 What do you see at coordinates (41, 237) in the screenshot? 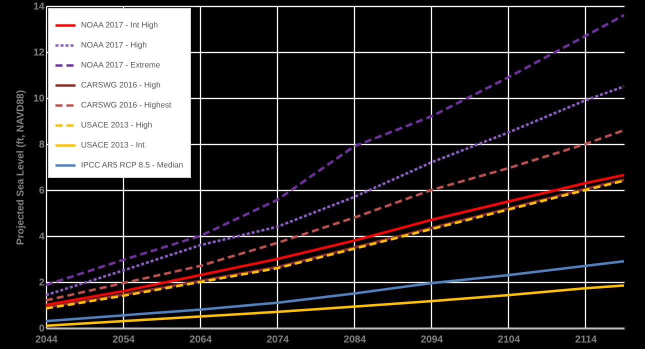
I see `y-tick-label: 4` at bounding box center [41, 237].